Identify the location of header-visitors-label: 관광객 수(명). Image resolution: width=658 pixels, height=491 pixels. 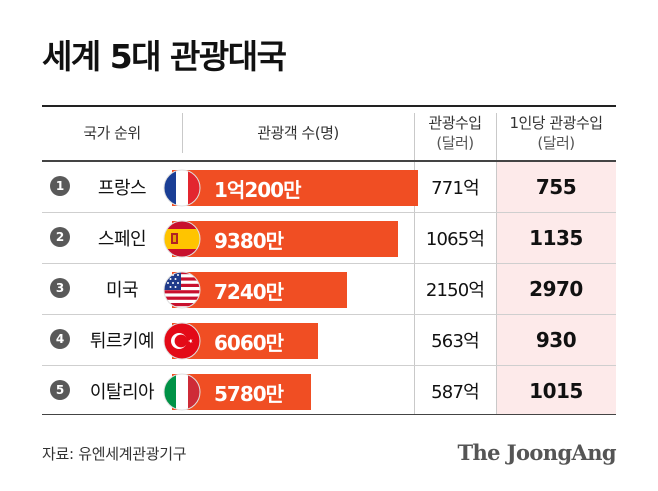
(298, 132).